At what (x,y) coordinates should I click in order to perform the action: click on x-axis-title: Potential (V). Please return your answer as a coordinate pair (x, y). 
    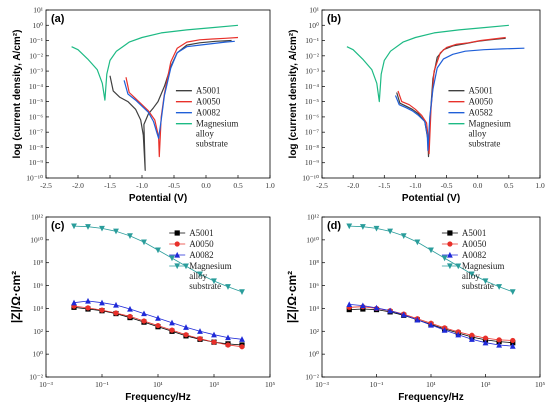
    Looking at the image, I should click on (158, 198).